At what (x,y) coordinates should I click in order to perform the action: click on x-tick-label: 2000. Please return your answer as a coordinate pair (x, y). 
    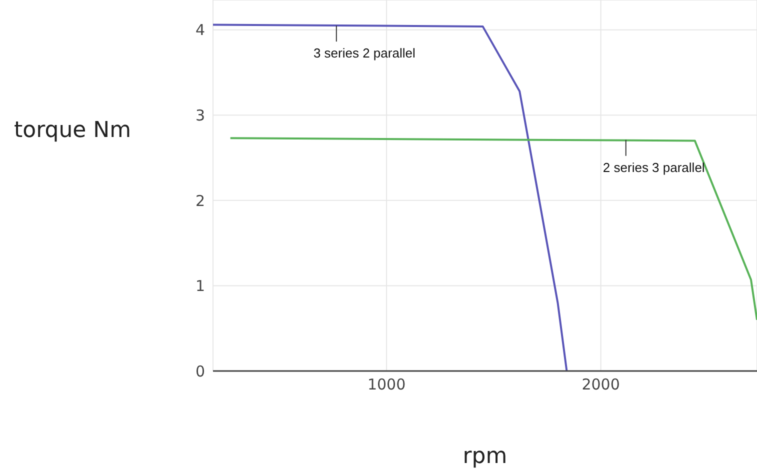
    Looking at the image, I should click on (601, 385).